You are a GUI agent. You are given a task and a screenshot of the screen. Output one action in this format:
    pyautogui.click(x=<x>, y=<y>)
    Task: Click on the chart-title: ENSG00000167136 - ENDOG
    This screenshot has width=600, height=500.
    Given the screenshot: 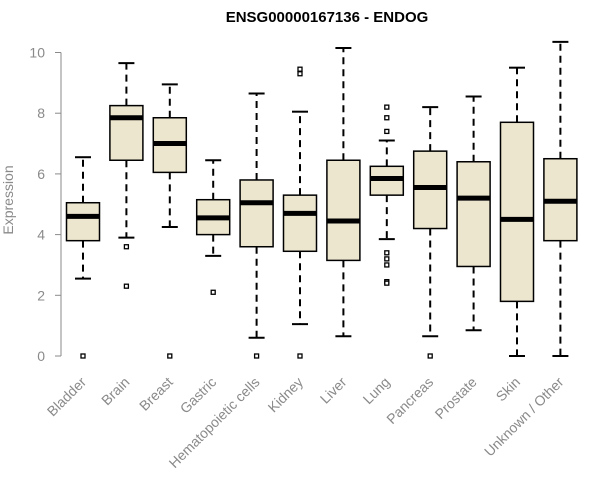 What is the action you would take?
    pyautogui.click(x=327, y=17)
    